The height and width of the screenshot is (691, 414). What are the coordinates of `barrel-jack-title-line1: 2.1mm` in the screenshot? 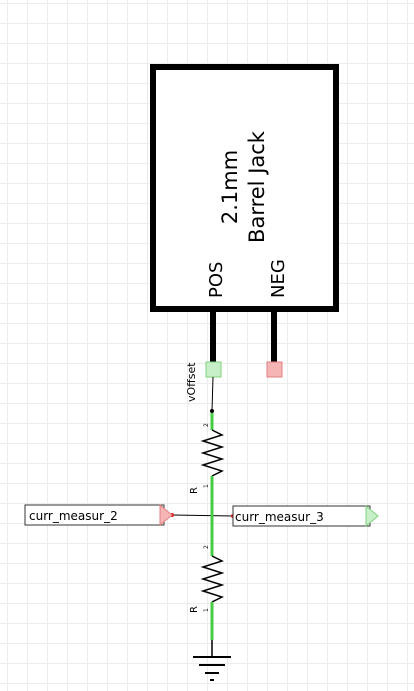 It's located at (230, 187).